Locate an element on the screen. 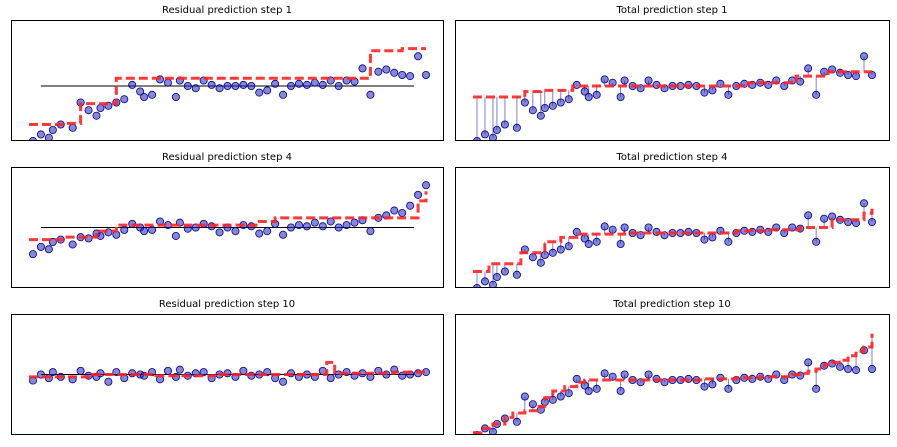 The width and height of the screenshot is (897, 447). panel-title: Total prediction step 1 is located at coordinates (671, 10).